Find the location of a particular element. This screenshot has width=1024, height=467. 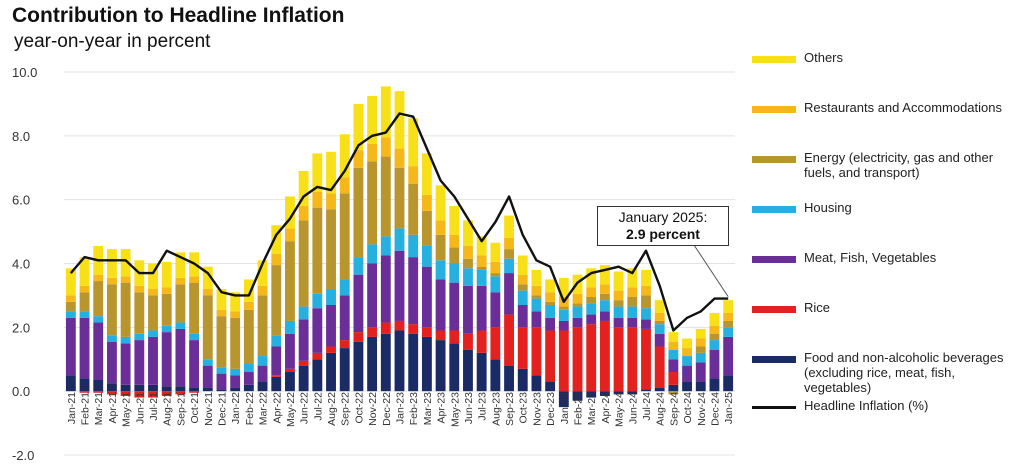

x-tick-label: Mar-21 is located at coordinates (99, 408).